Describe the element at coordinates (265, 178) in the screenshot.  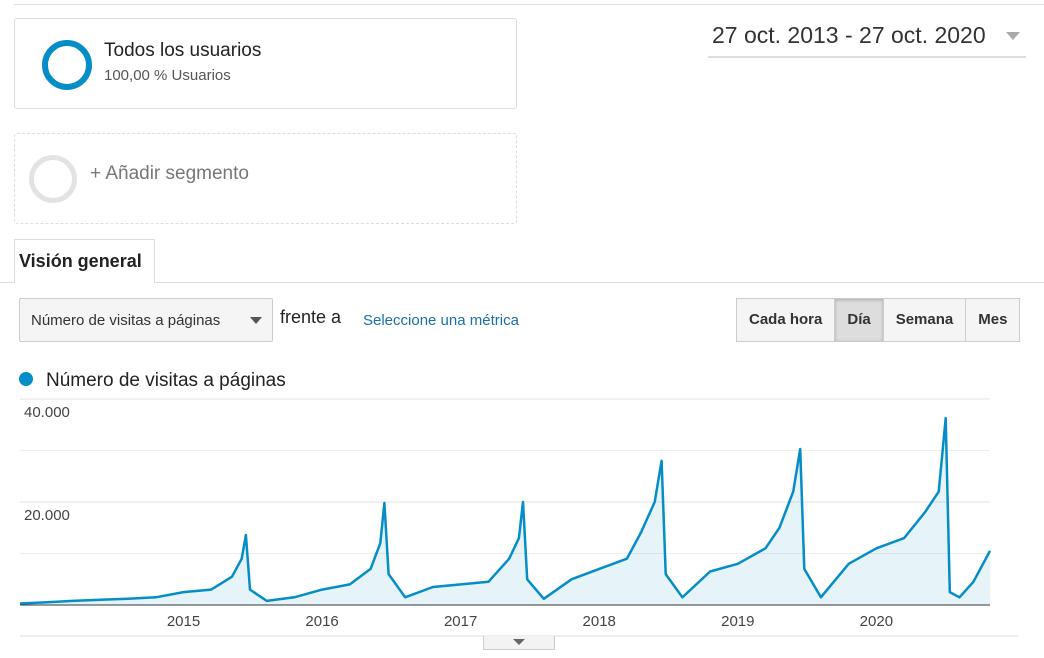
I see `add-segment-card: + Añadir segmento` at that location.